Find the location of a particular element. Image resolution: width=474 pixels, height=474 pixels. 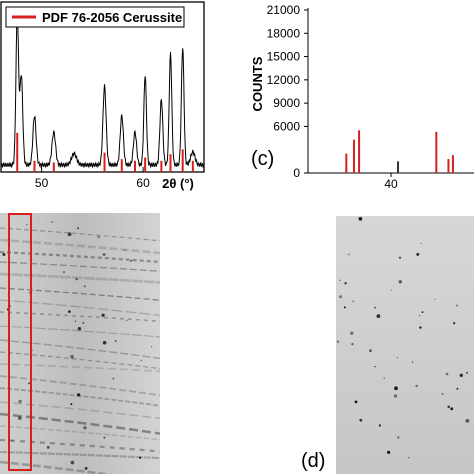

reference-lines is located at coordinates (105, 152).